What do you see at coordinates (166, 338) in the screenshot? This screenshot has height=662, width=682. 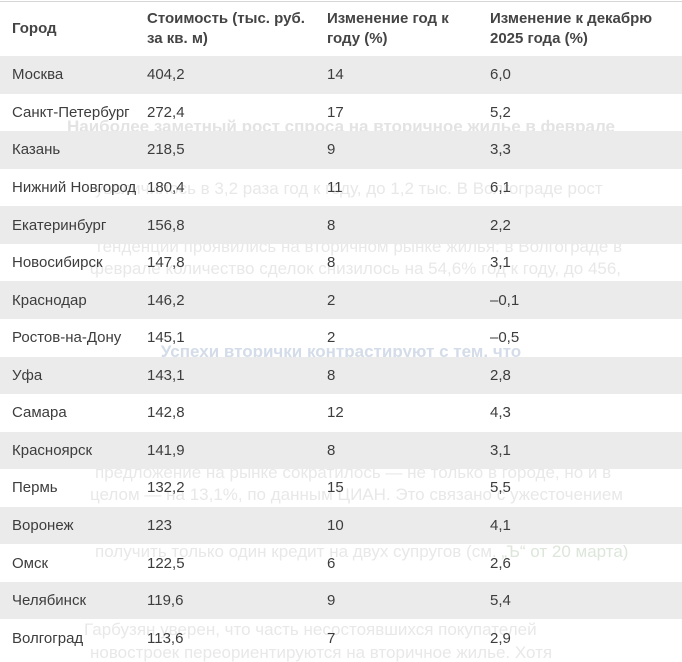 I see `cell-price: 145,1` at bounding box center [166, 338].